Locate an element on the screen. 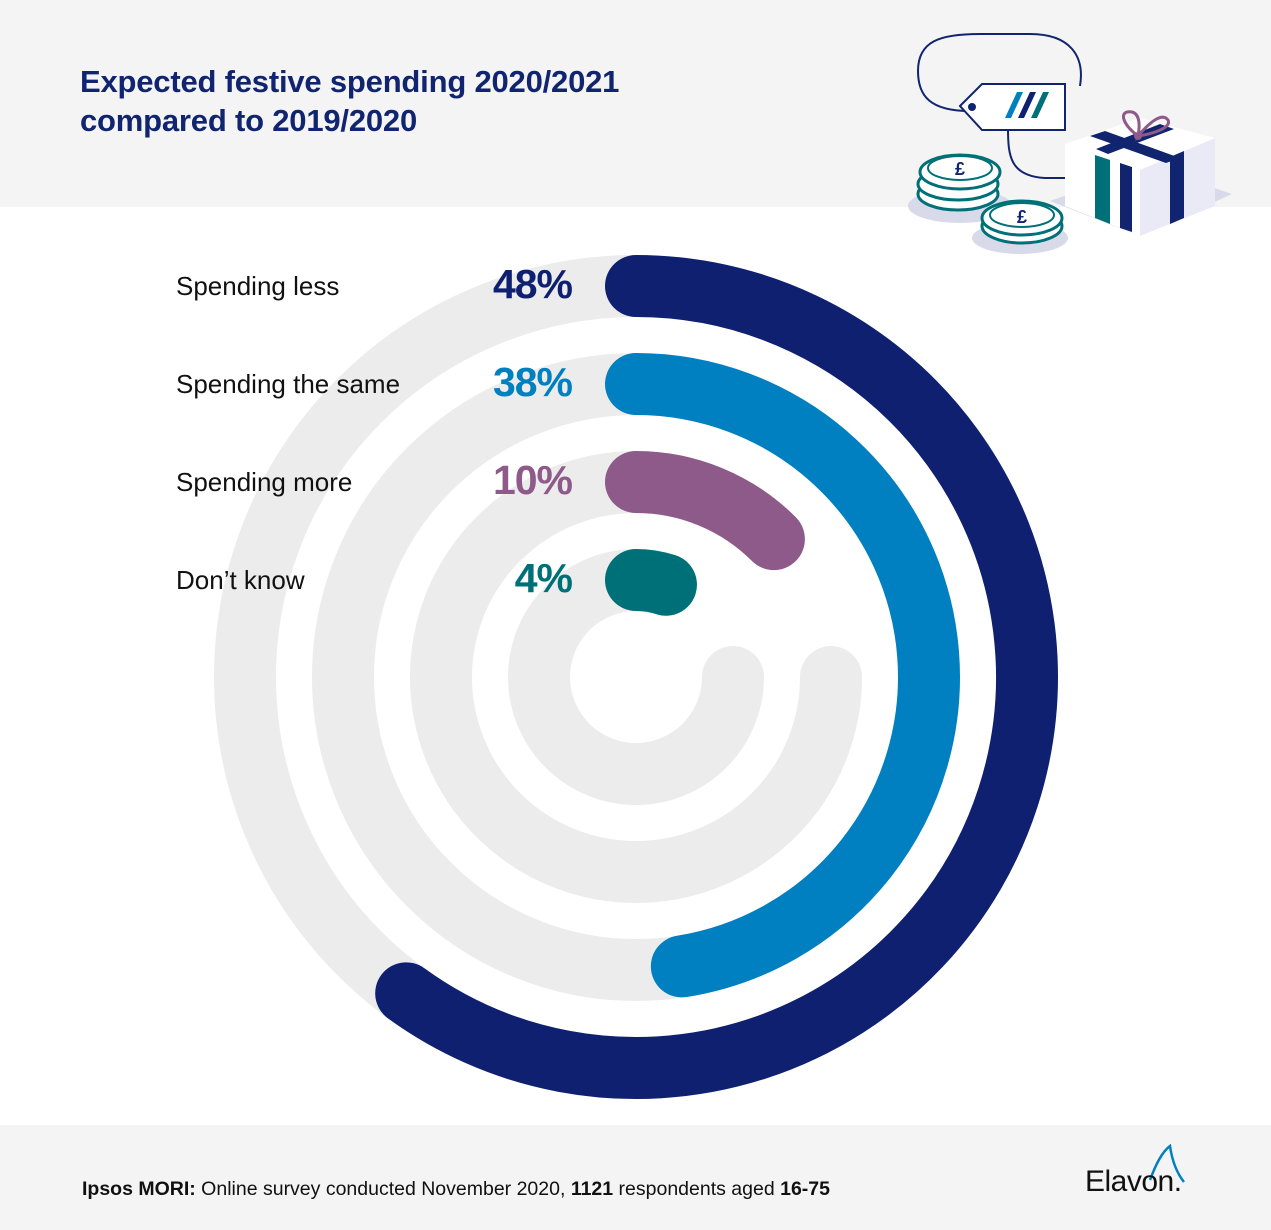 This screenshot has height=1230, width=1271. festive-illustration: £ £ is located at coordinates (1070, 143).